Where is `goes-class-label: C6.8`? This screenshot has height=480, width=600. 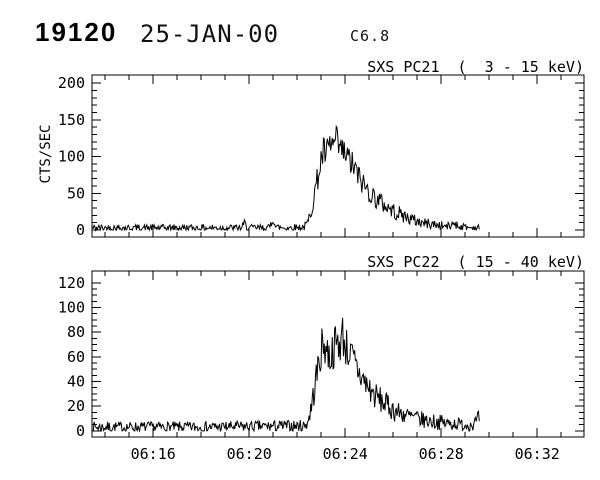
goes-class-label: C6.8 is located at coordinates (370, 36).